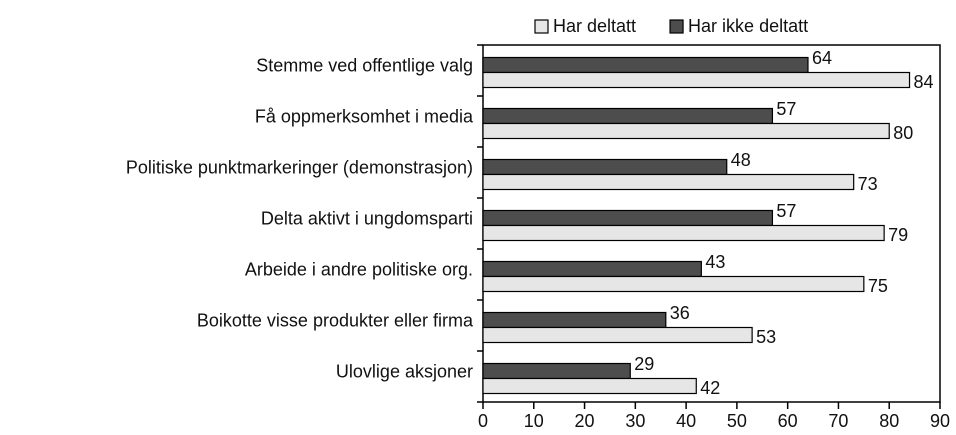 The height and width of the screenshot is (435, 956). What do you see at coordinates (483, 421) in the screenshot?
I see `x-tick-label: 0` at bounding box center [483, 421].